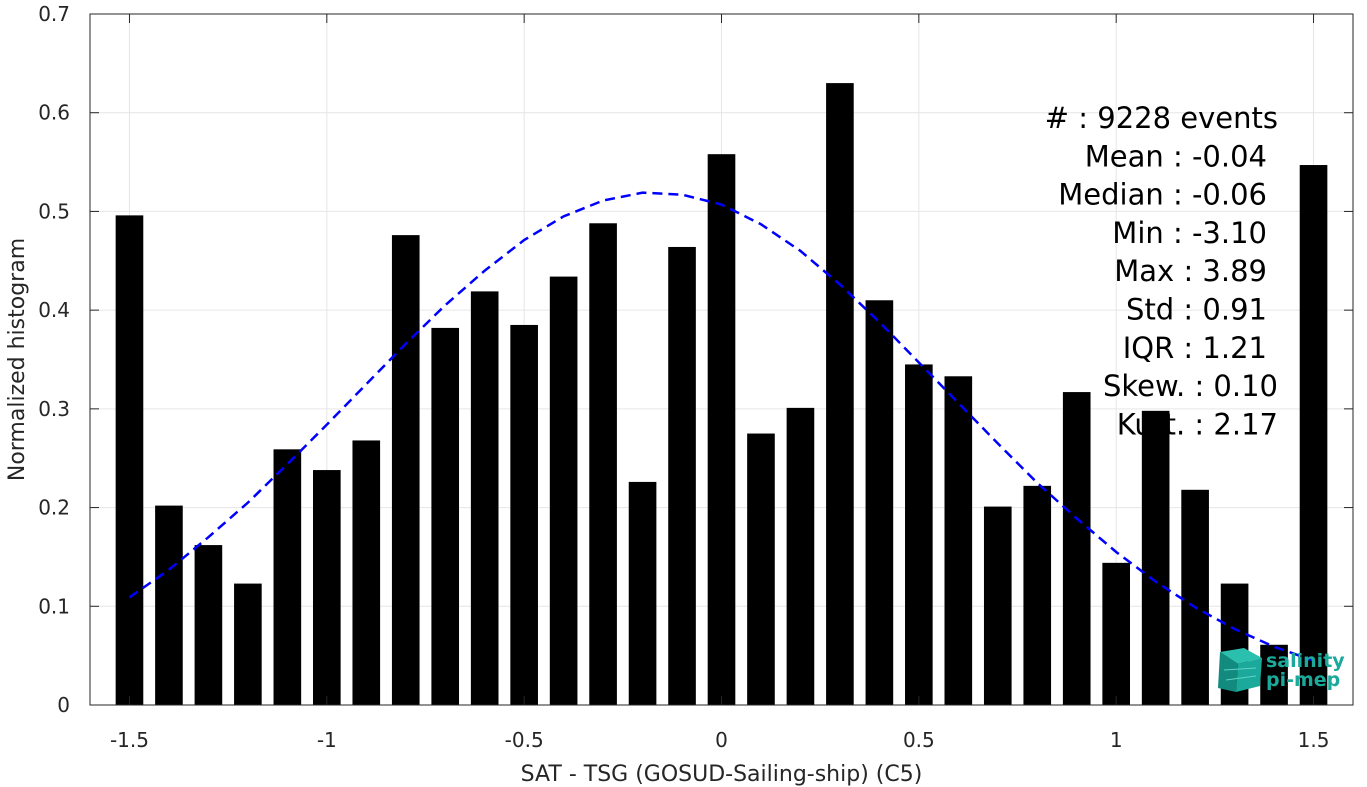  Describe the element at coordinates (524, 740) in the screenshot. I see `x-tick-label: -0.5` at that location.